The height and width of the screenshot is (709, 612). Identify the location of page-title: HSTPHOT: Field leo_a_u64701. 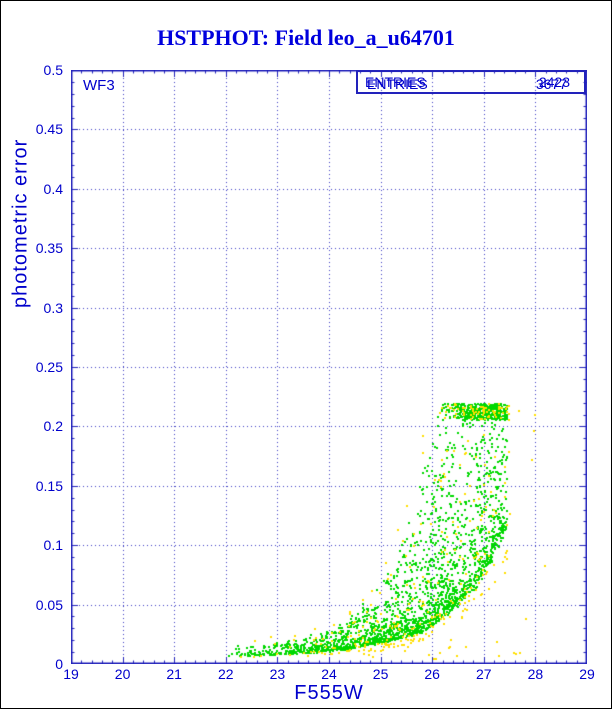
(306, 37).